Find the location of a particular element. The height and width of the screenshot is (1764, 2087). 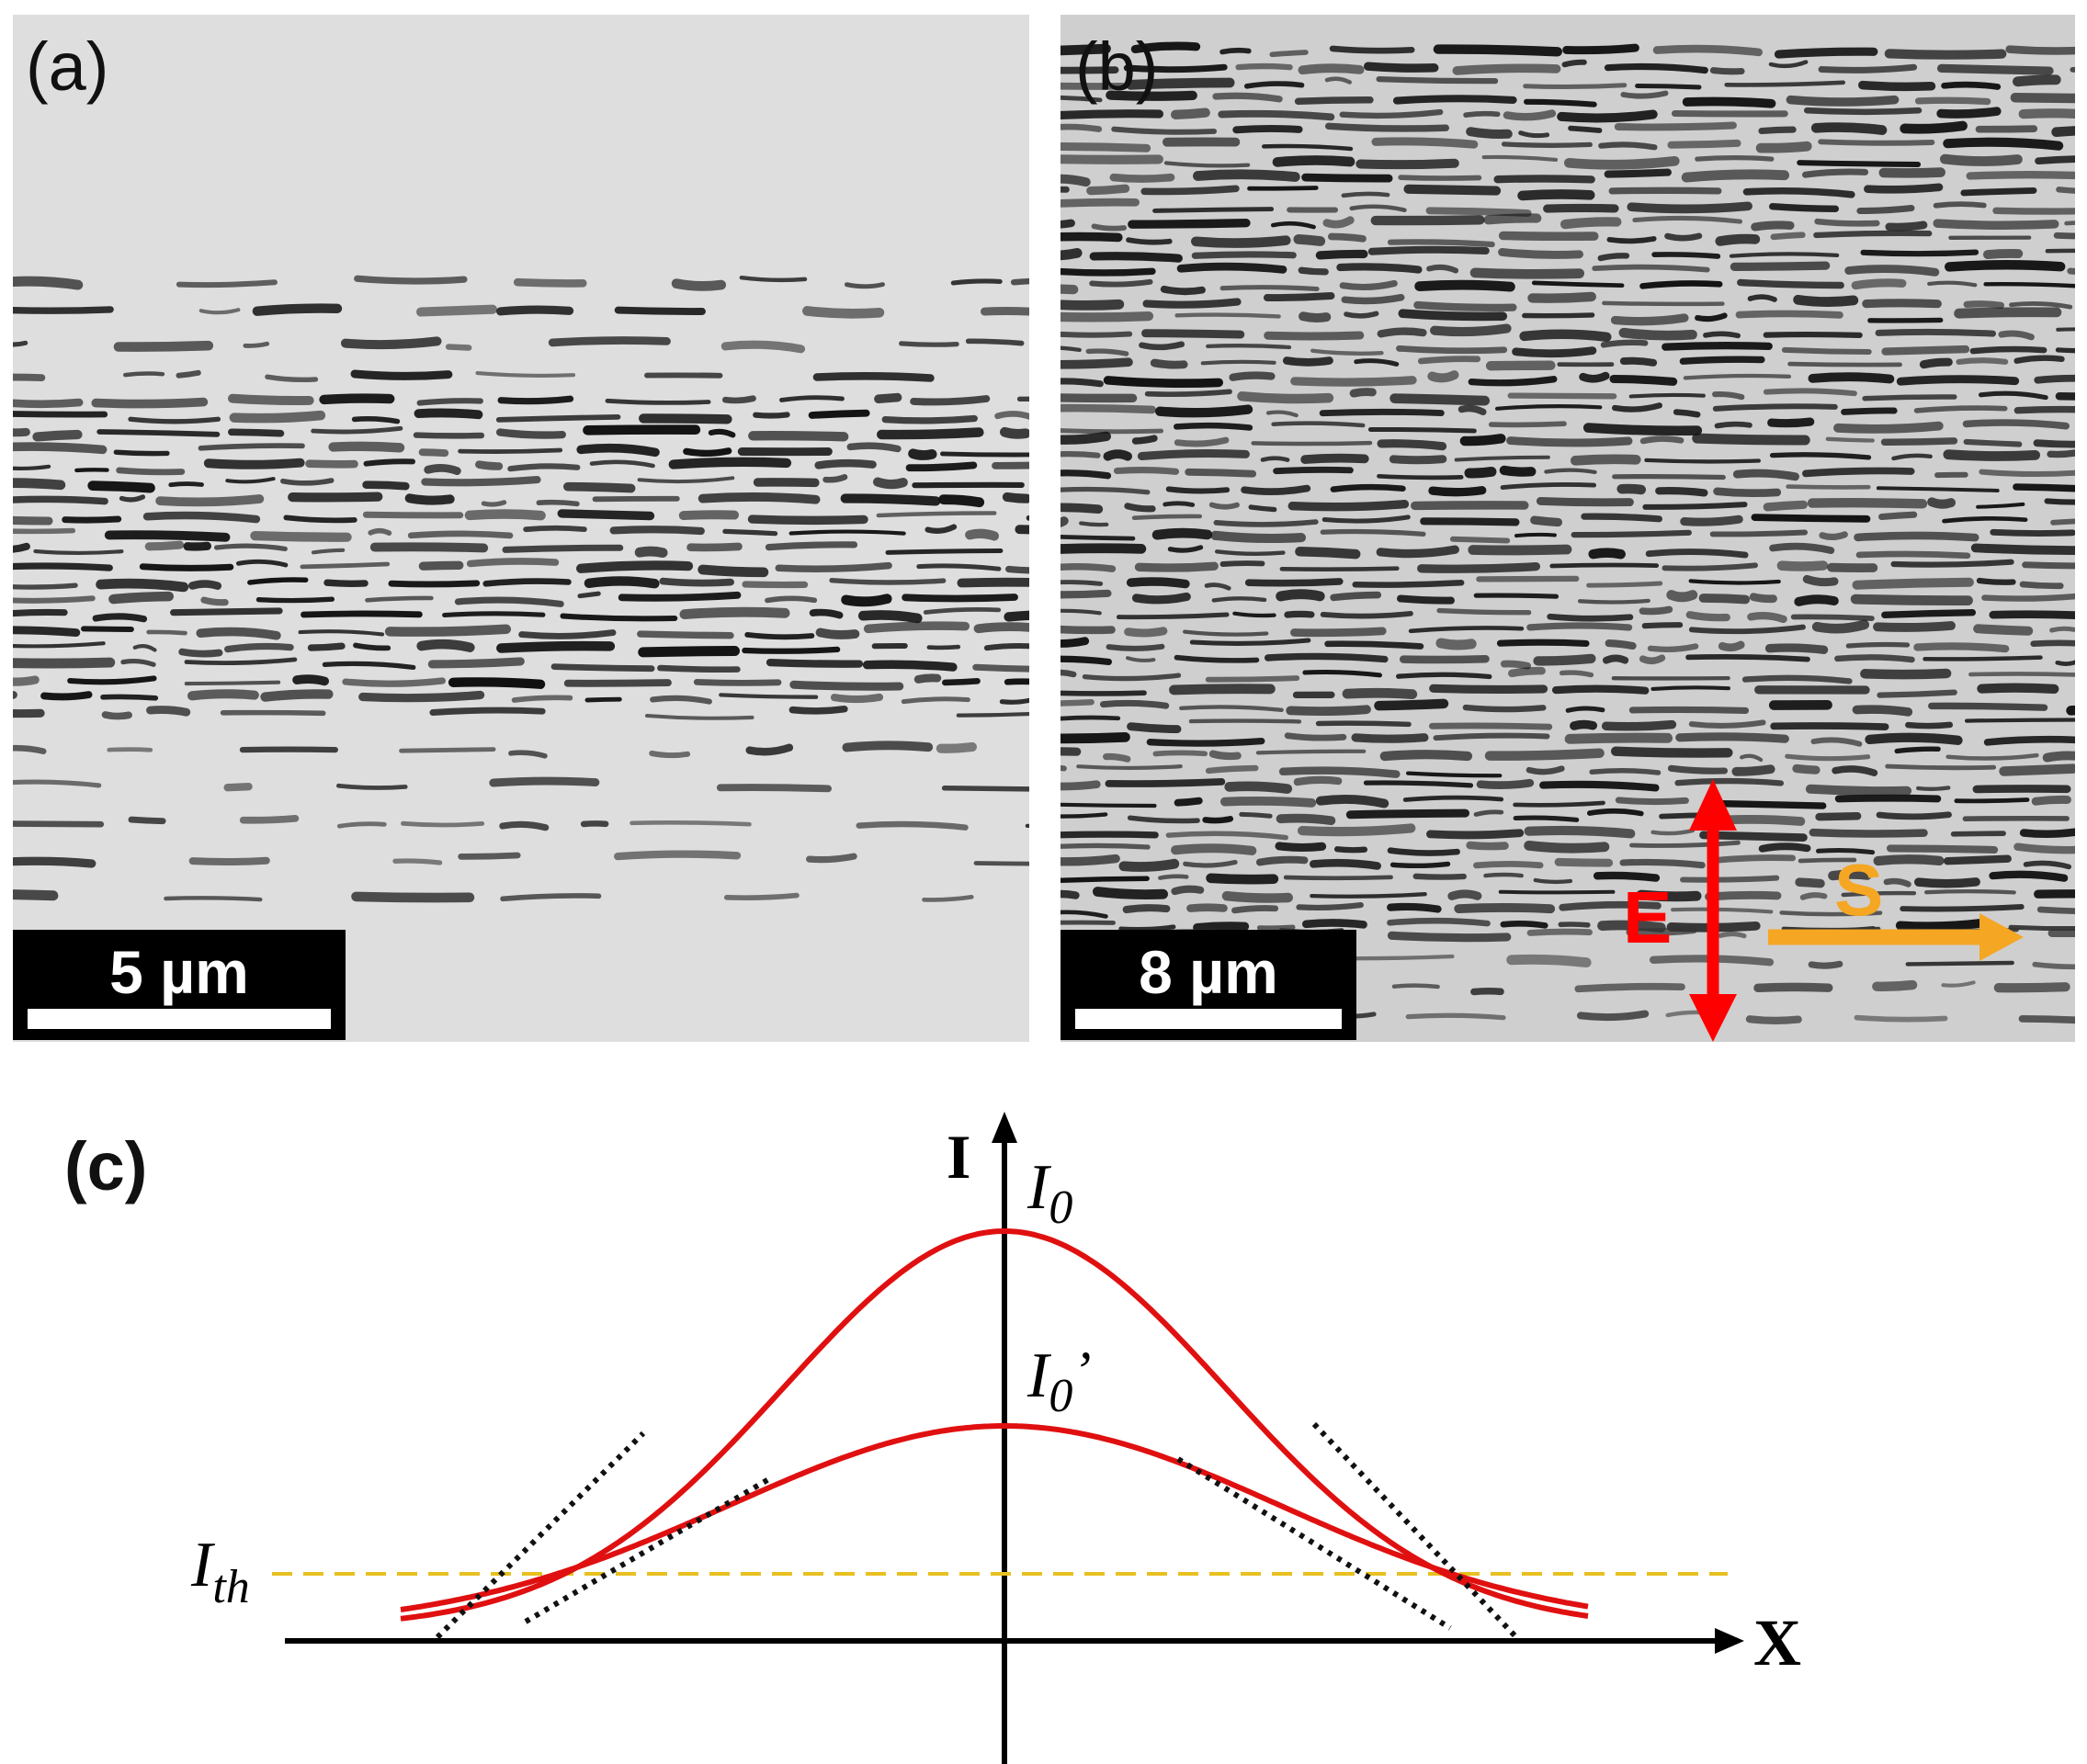

scale-bar-label-b: 8 µm is located at coordinates (1209, 972).